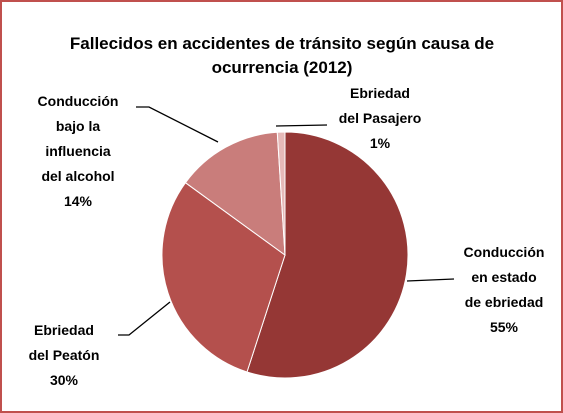  Describe the element at coordinates (380, 105) in the screenshot. I see `category-label: Ebriedad del Pasajero` at that location.